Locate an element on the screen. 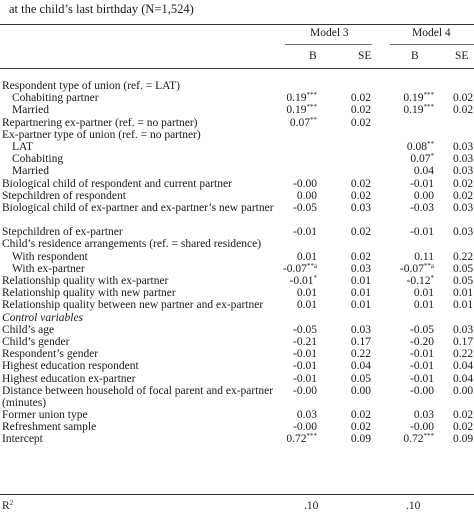  row-label: Intercept is located at coordinates (22, 439).